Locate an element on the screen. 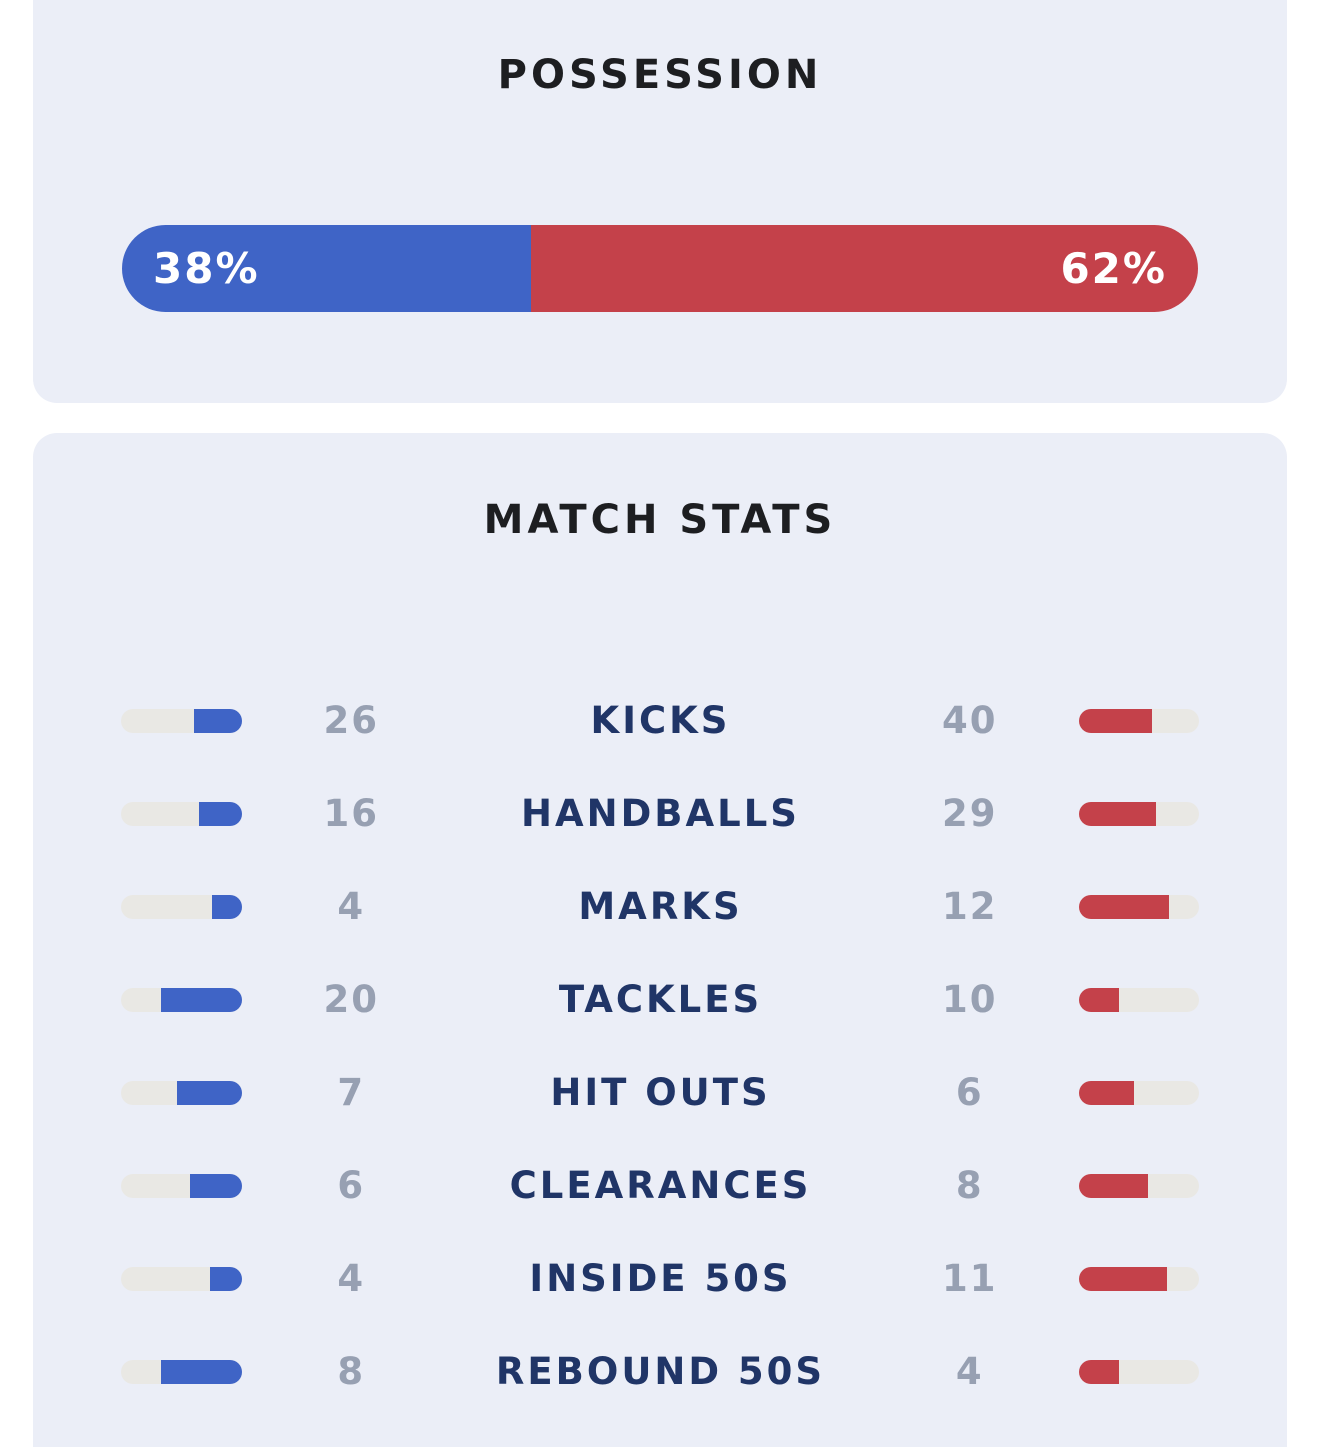  stat-row: 7 HIT OUTS 6 is located at coordinates (660, 1092).